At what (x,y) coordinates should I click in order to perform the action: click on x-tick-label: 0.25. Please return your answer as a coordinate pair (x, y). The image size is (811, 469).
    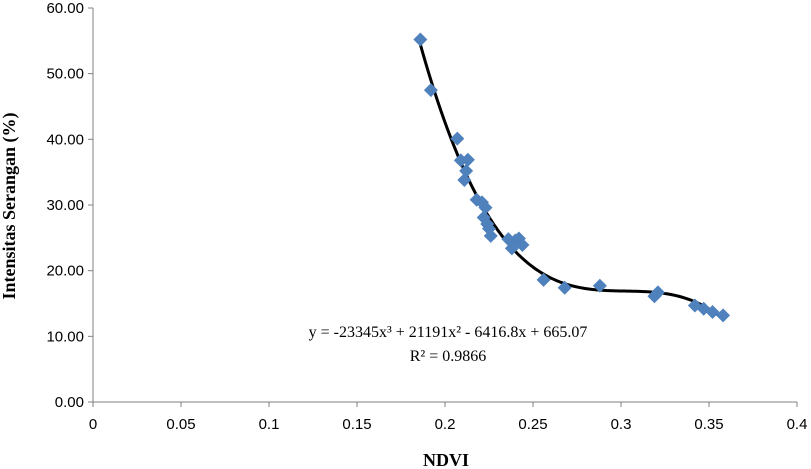
    Looking at the image, I should click on (532, 424).